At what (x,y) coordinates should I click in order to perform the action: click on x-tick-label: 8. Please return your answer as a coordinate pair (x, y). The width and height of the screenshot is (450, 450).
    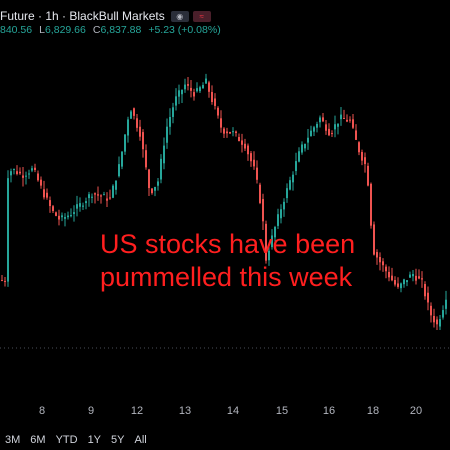
    Looking at the image, I should click on (42, 411).